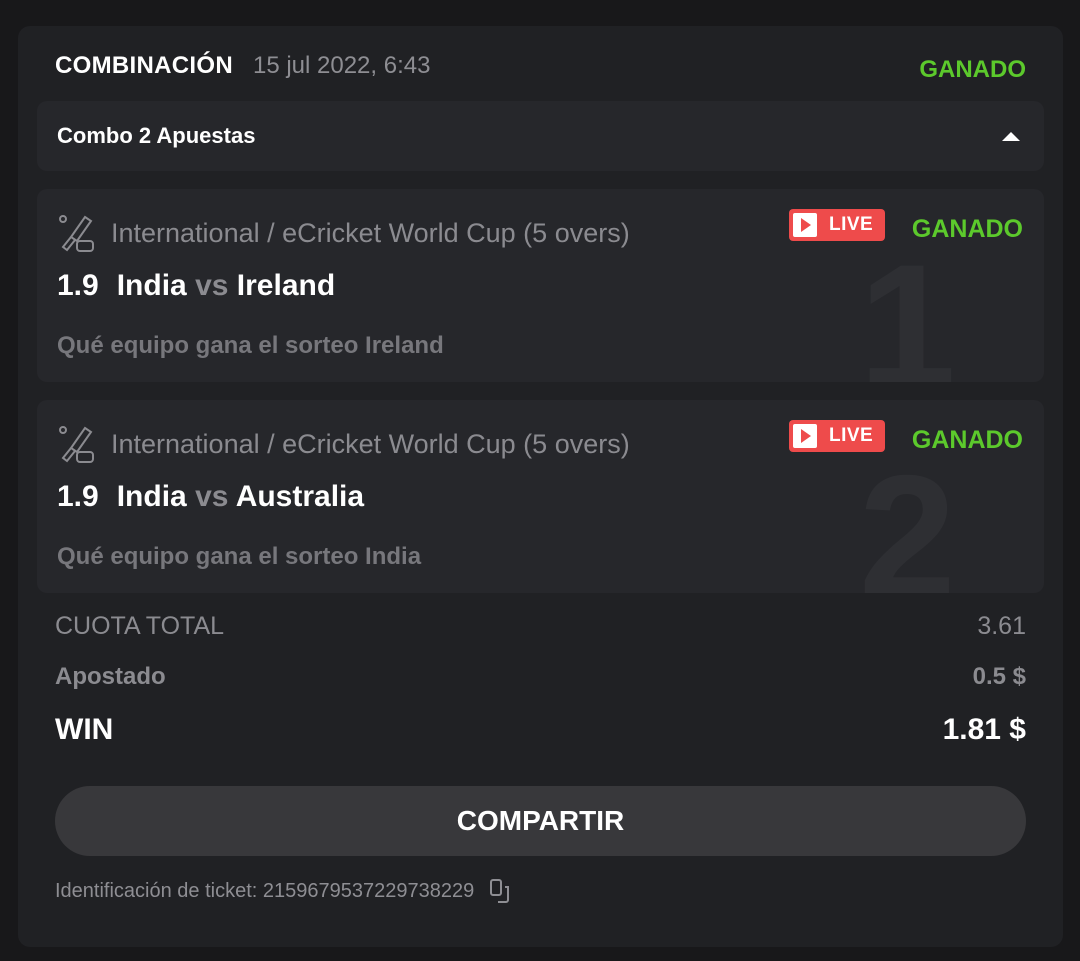 This screenshot has height=961, width=1080. I want to click on caret-up-icon, so click(1011, 136).